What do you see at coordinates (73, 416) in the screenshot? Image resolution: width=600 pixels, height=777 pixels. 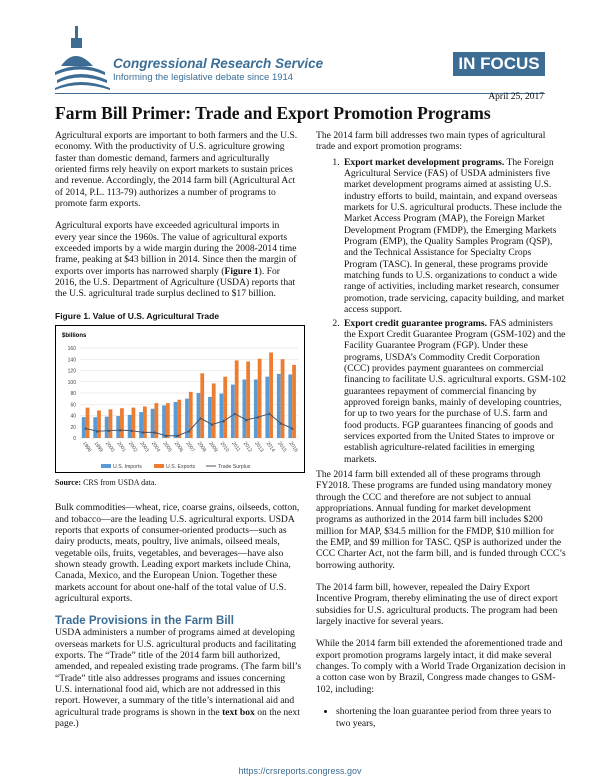 I see `y-tick-label: 40` at bounding box center [73, 416].